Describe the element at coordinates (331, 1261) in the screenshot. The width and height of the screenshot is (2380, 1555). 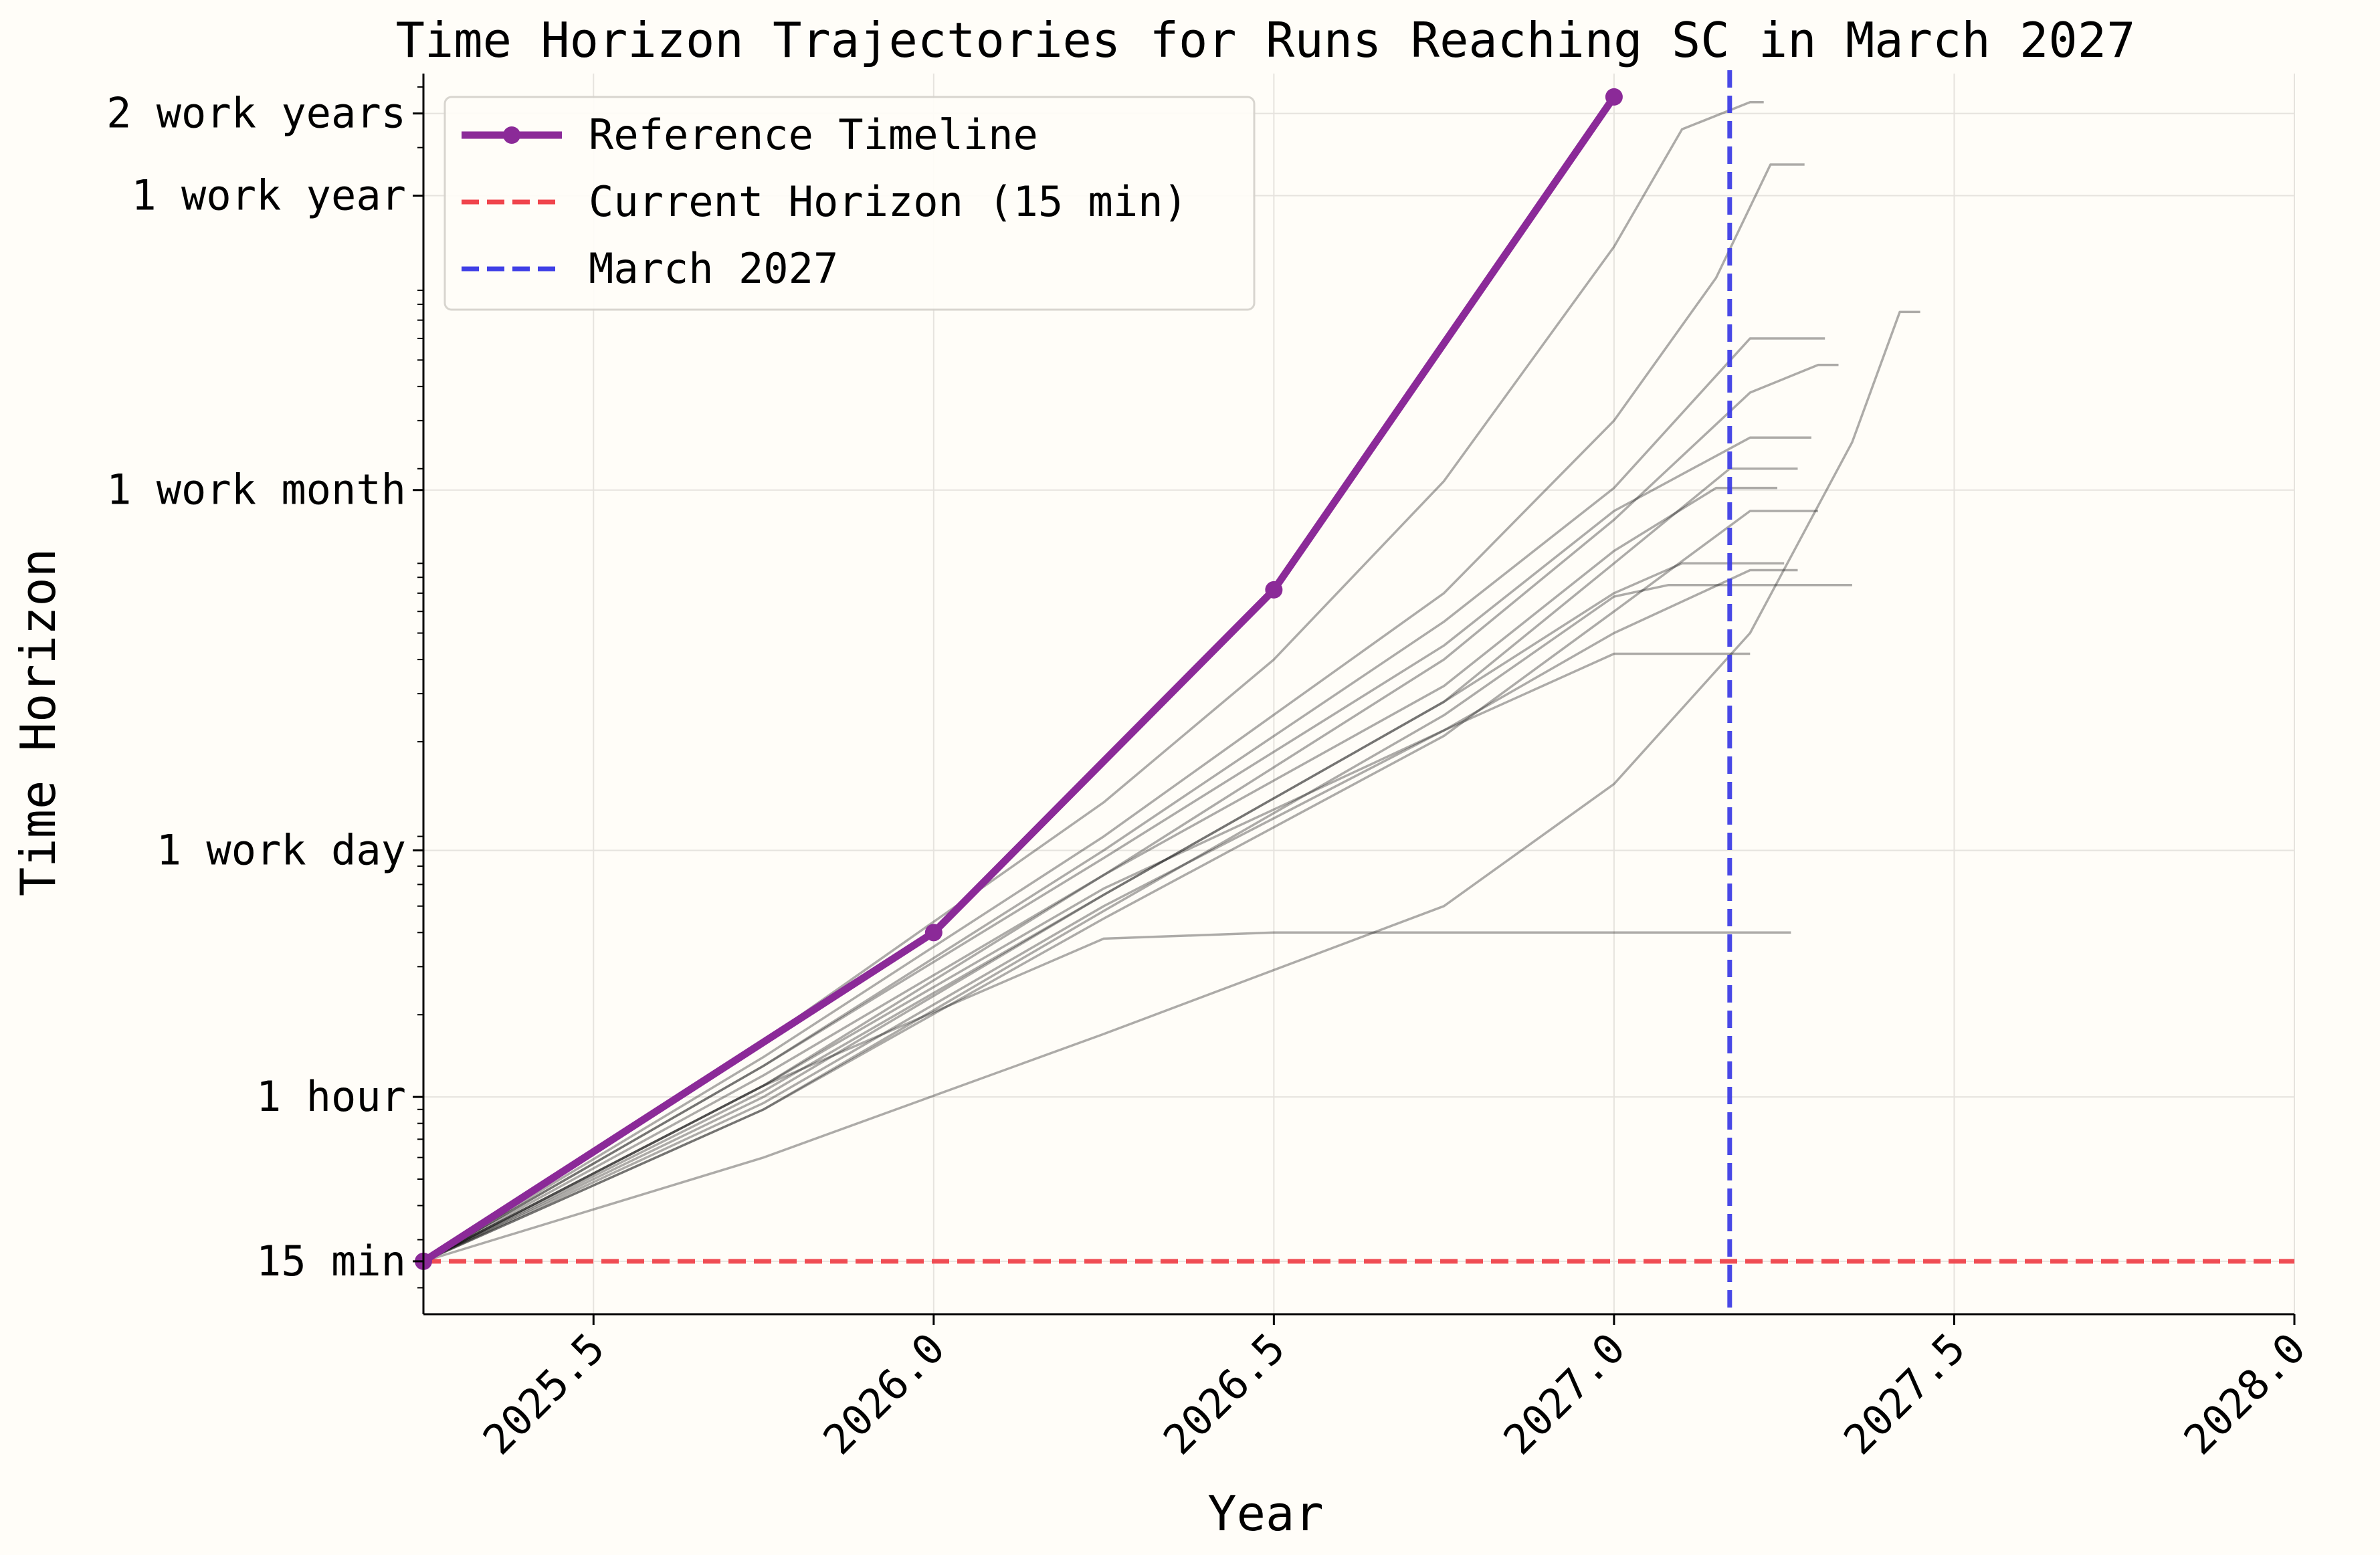
I see `y-tick-label: 15 min` at that location.